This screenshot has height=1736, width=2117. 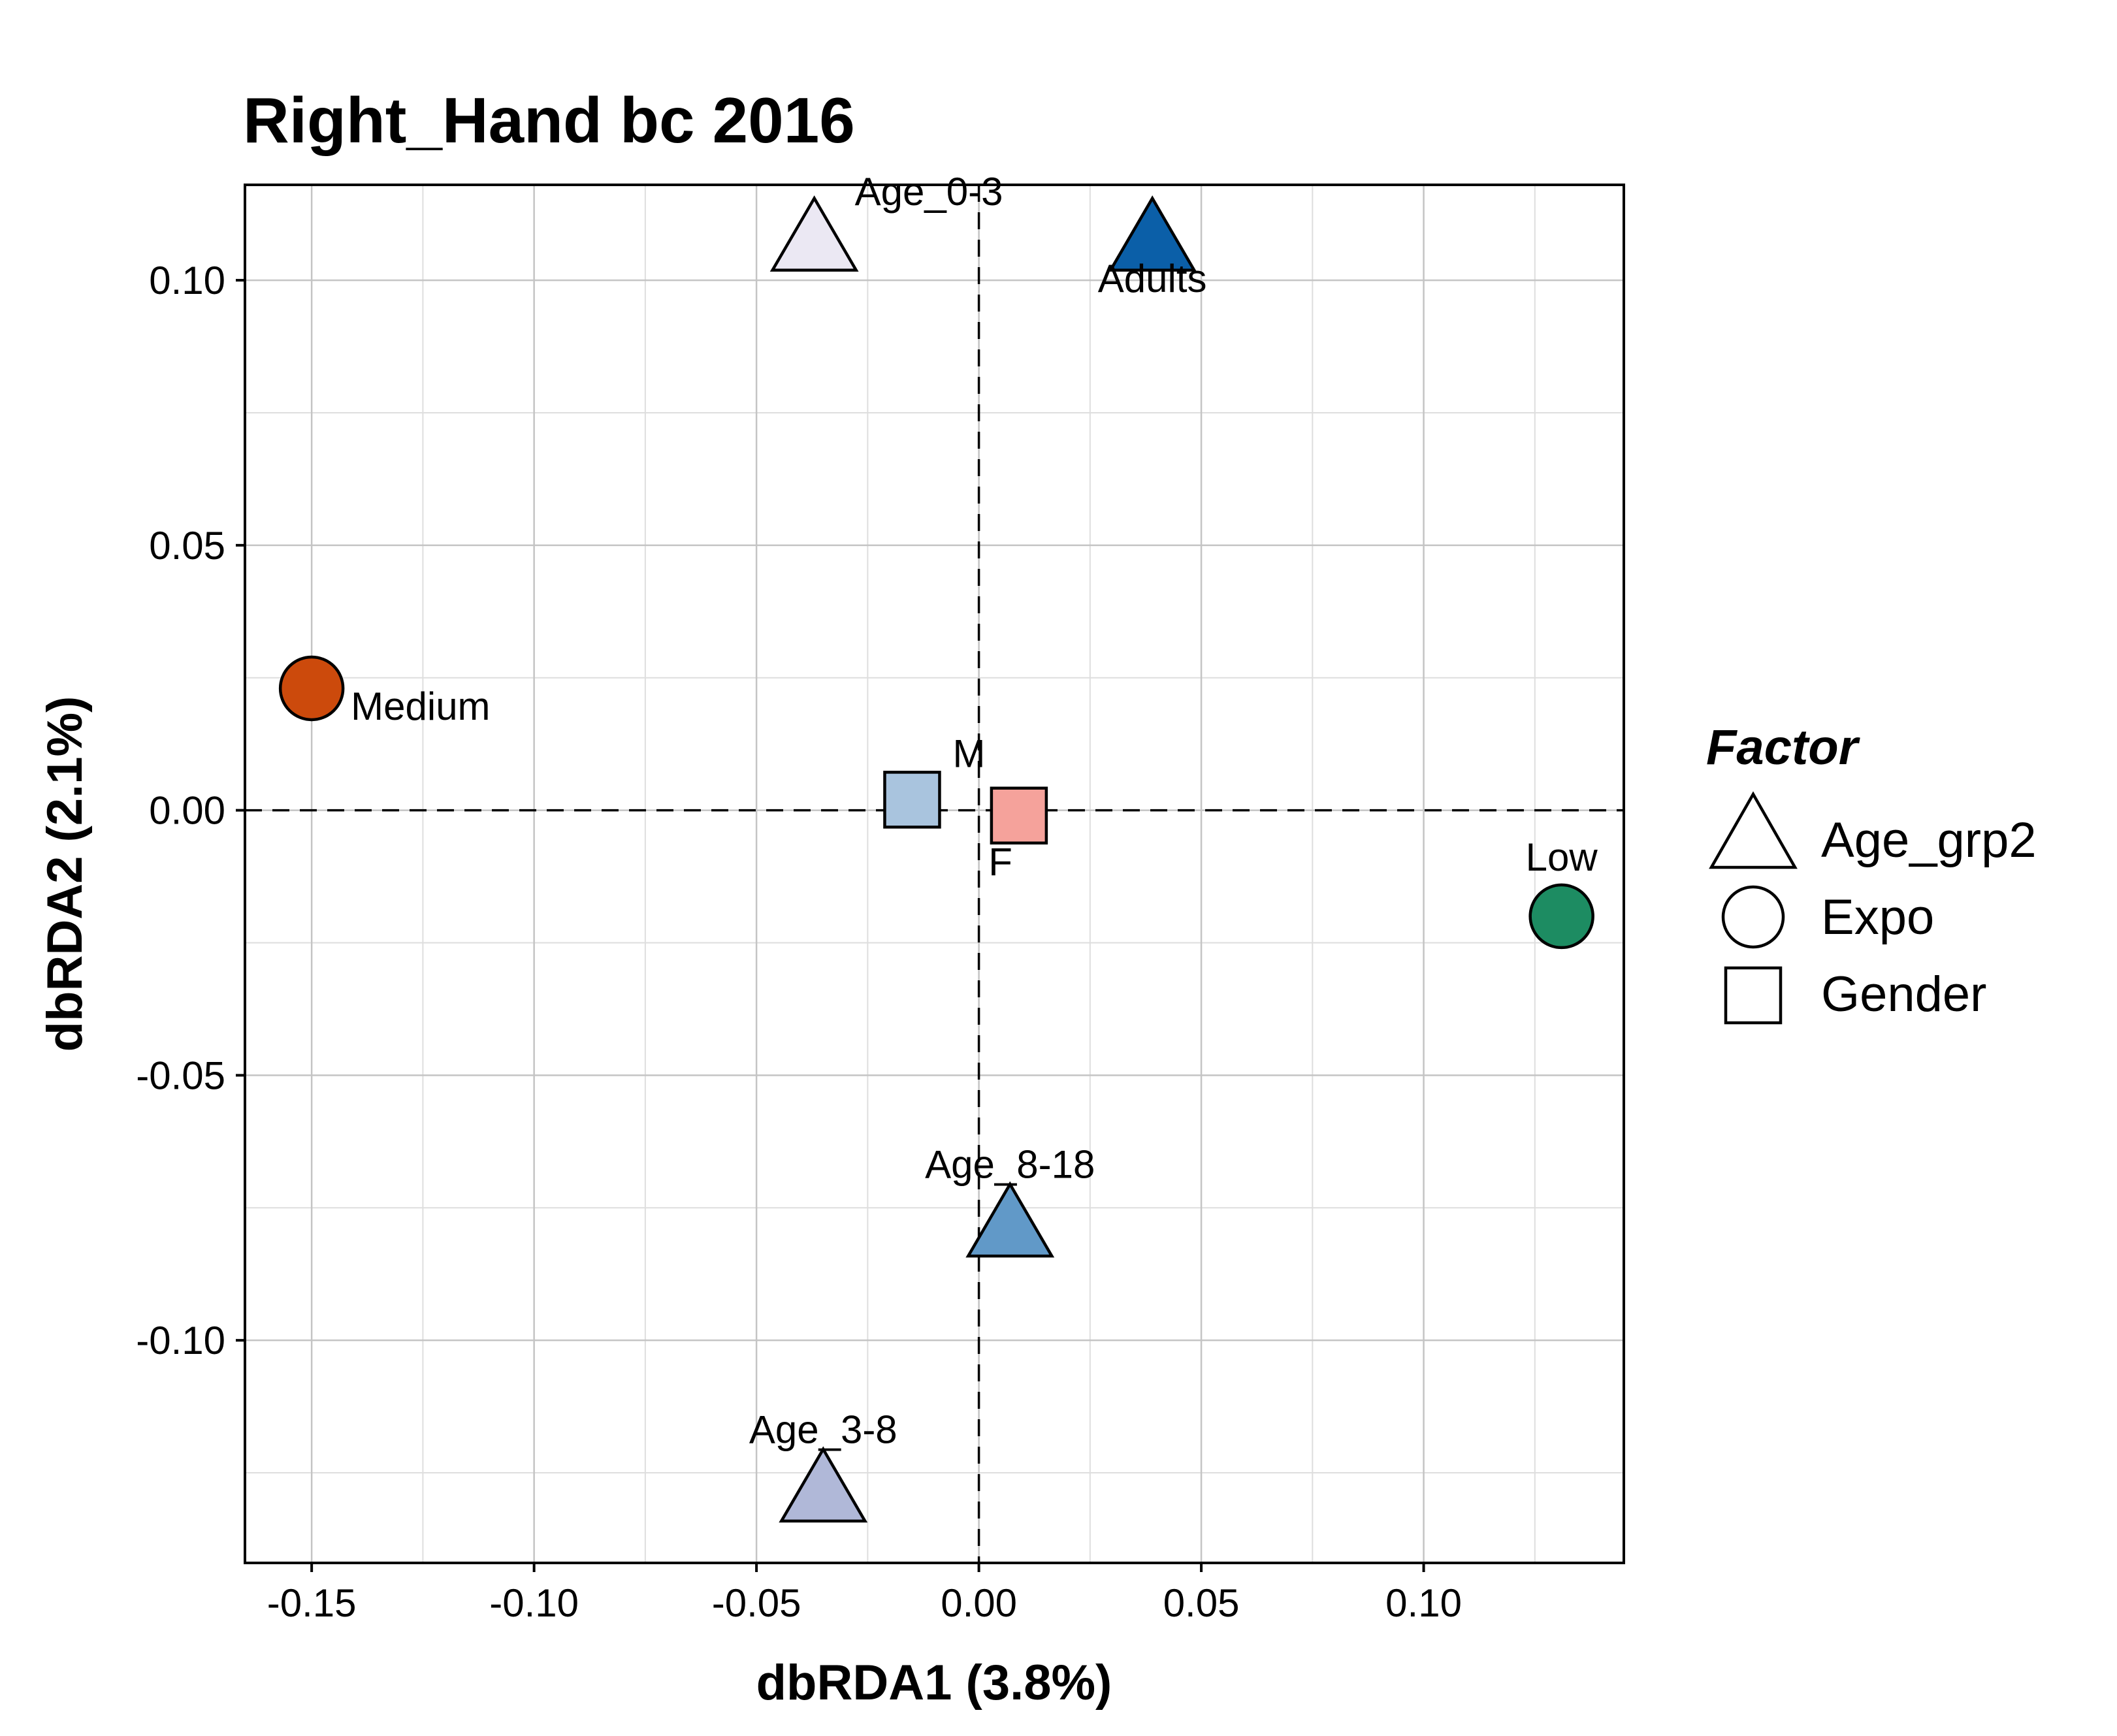 What do you see at coordinates (1753, 917) in the screenshot?
I see `legend-key-circle` at bounding box center [1753, 917].